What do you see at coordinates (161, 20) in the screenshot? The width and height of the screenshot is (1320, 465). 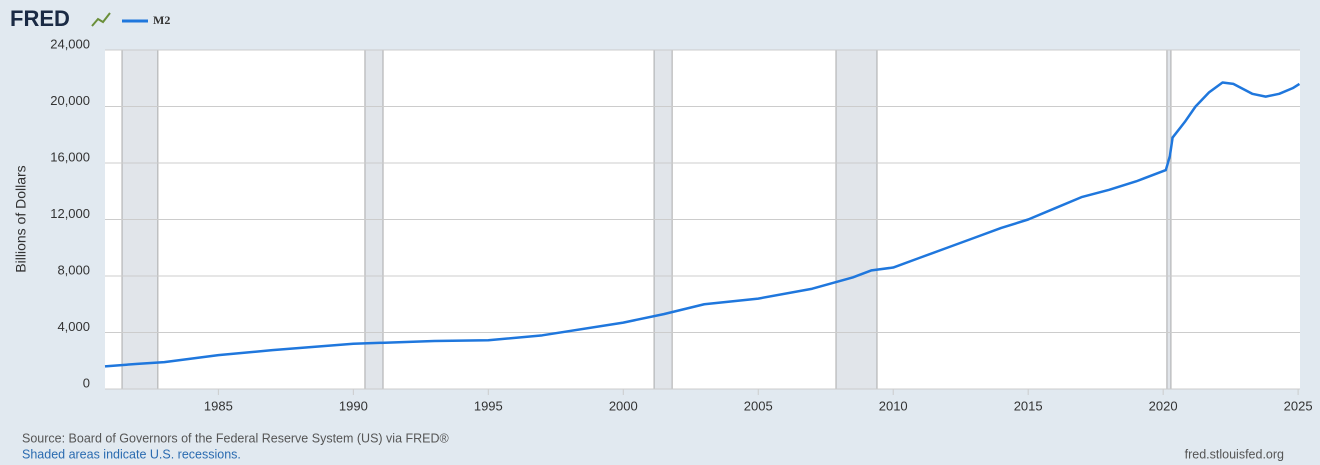 I see `legend-label: M2` at bounding box center [161, 20].